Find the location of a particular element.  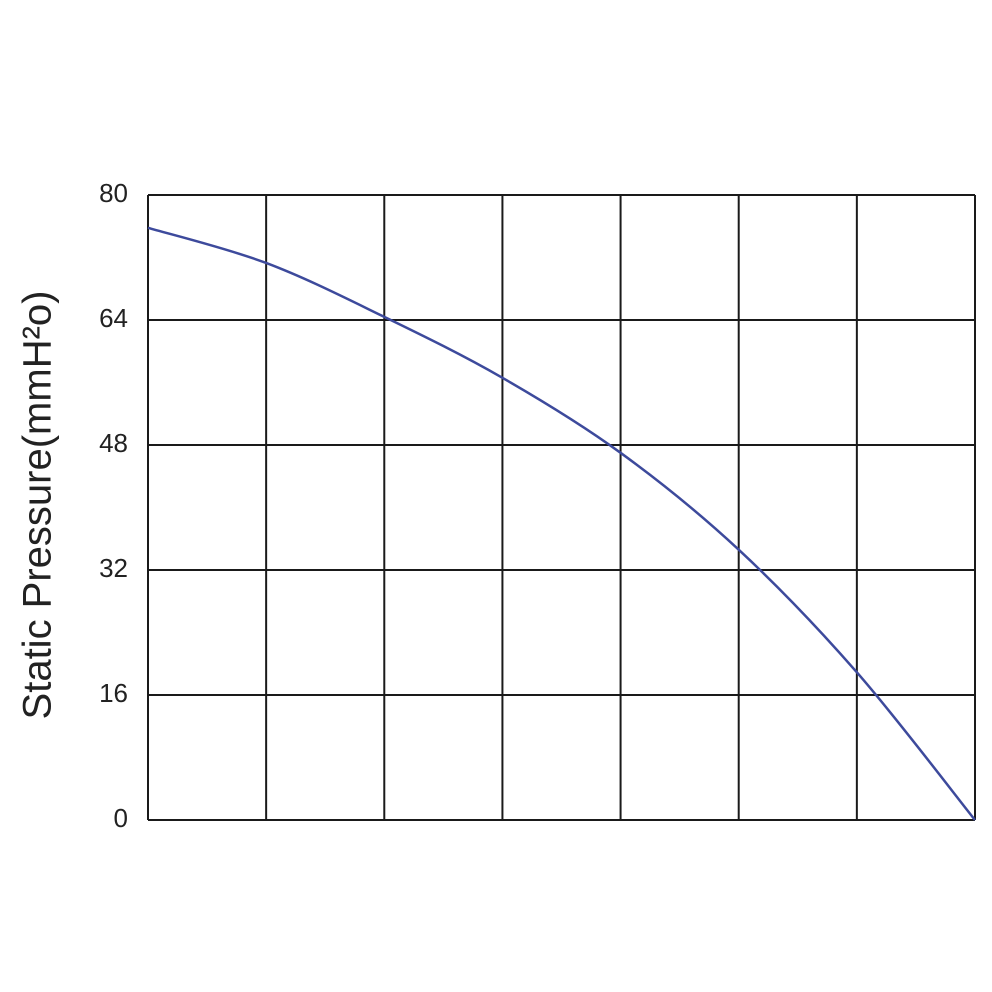

y-tick-label: 32 is located at coordinates (113, 568).